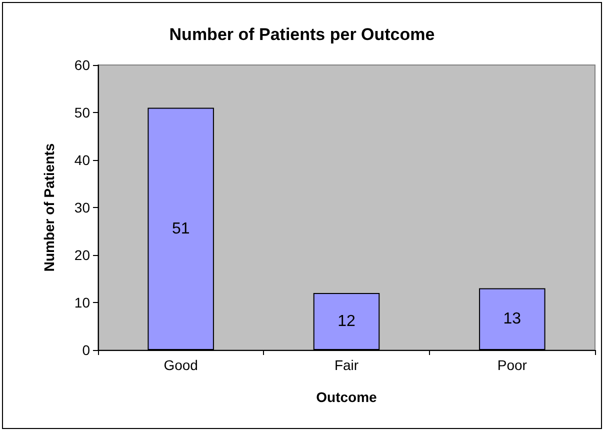 The width and height of the screenshot is (606, 433). What do you see at coordinates (181, 365) in the screenshot?
I see `x-tick-label: Good` at bounding box center [181, 365].